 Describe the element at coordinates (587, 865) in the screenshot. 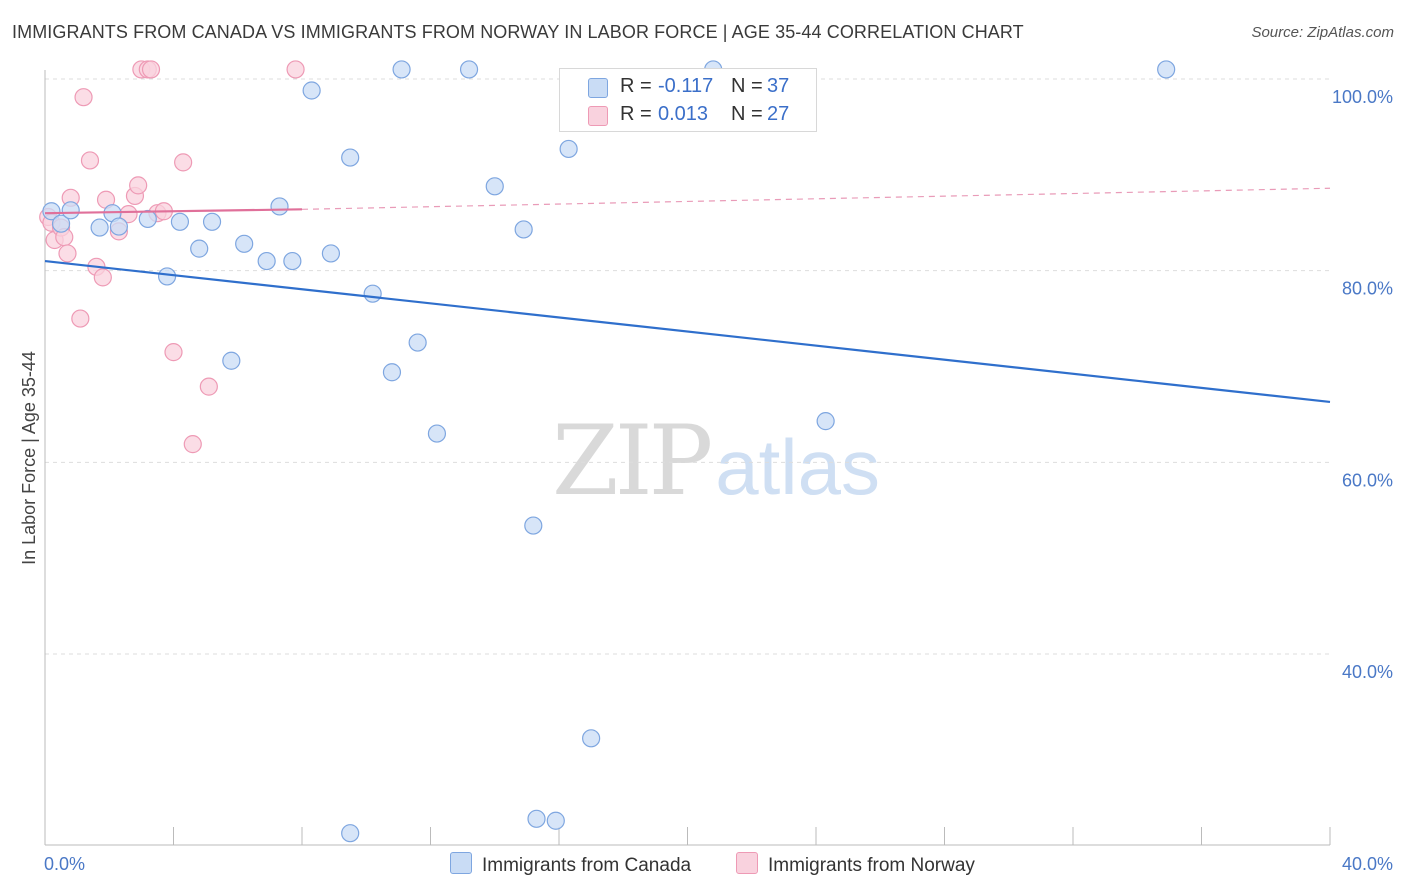

I see `bottom-legend-label-canada: Immigrants from Canada` at that location.